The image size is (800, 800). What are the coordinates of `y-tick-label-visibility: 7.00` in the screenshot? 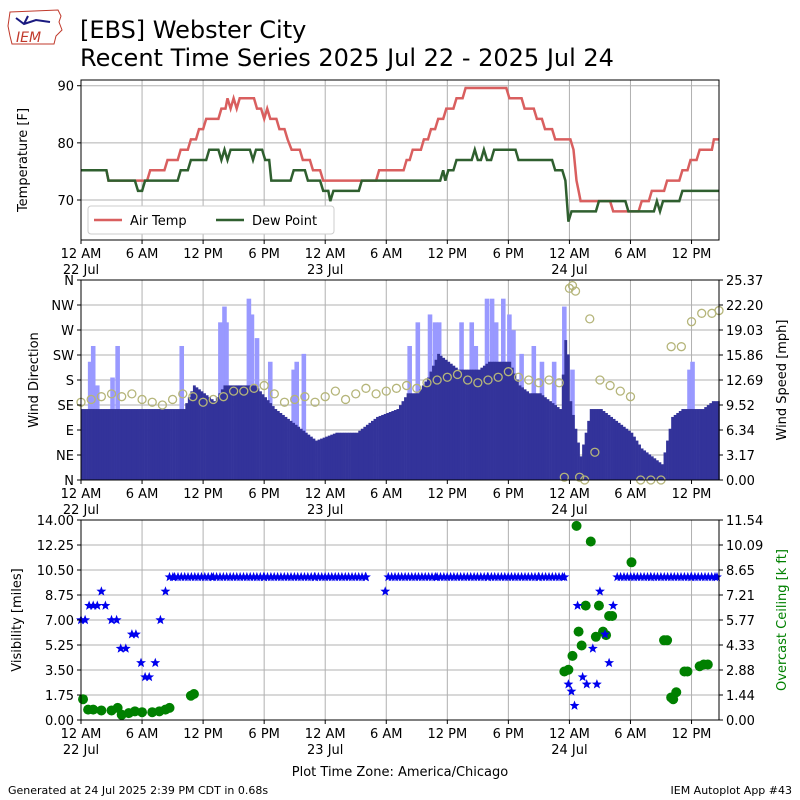 It's located at (59, 621).